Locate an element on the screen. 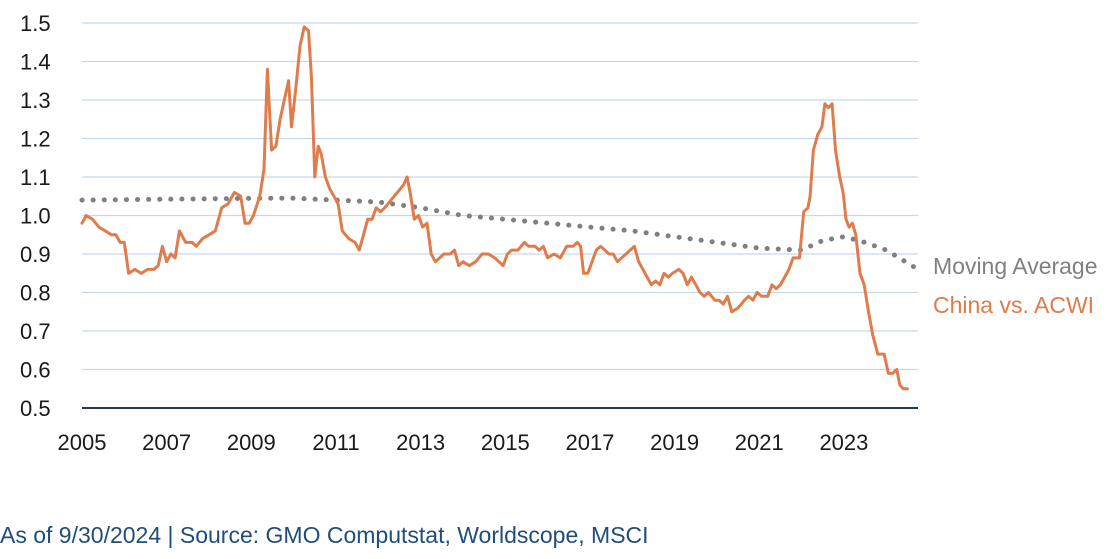 This screenshot has height=559, width=1114. y-tick-label: 1.0 is located at coordinates (35, 216).